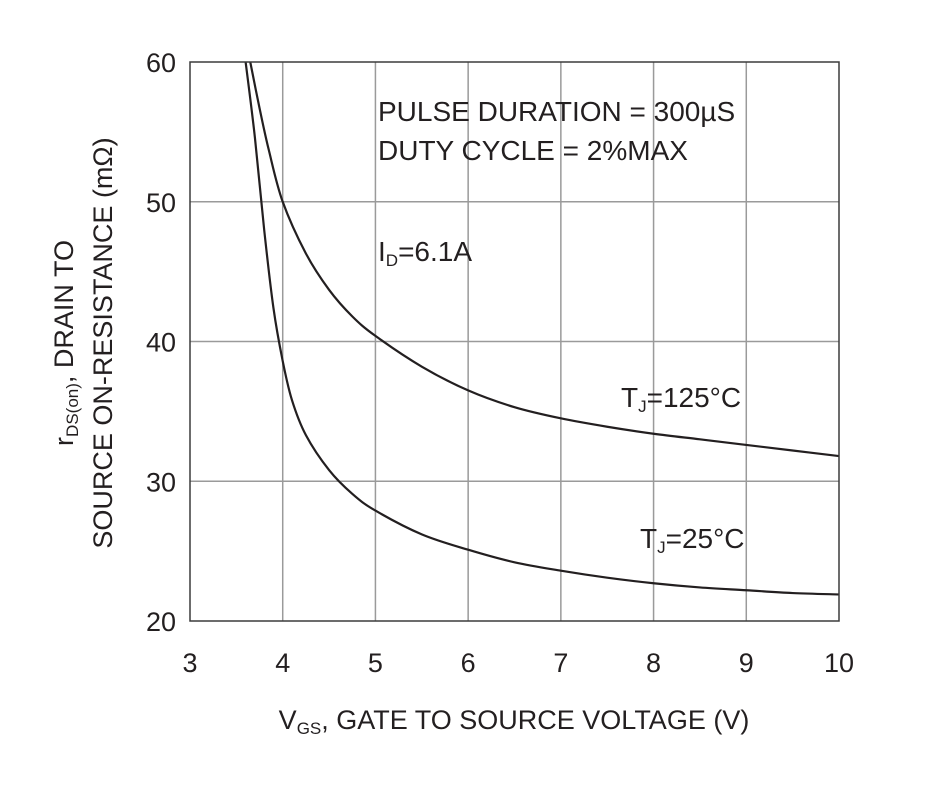  Describe the element at coordinates (72, 410) in the screenshot. I see `y-axis-title-line1-sub: DS(on)` at that location.